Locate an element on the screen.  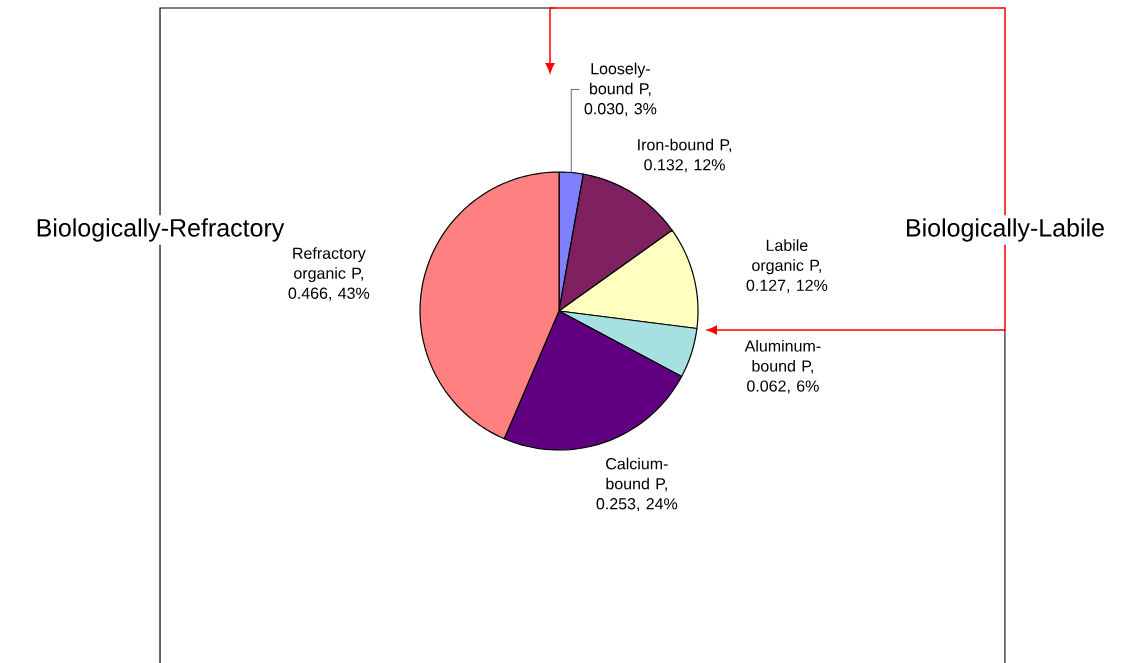
data-label: Loosely-bound P, 0.030, 3% is located at coordinates (620, 89).